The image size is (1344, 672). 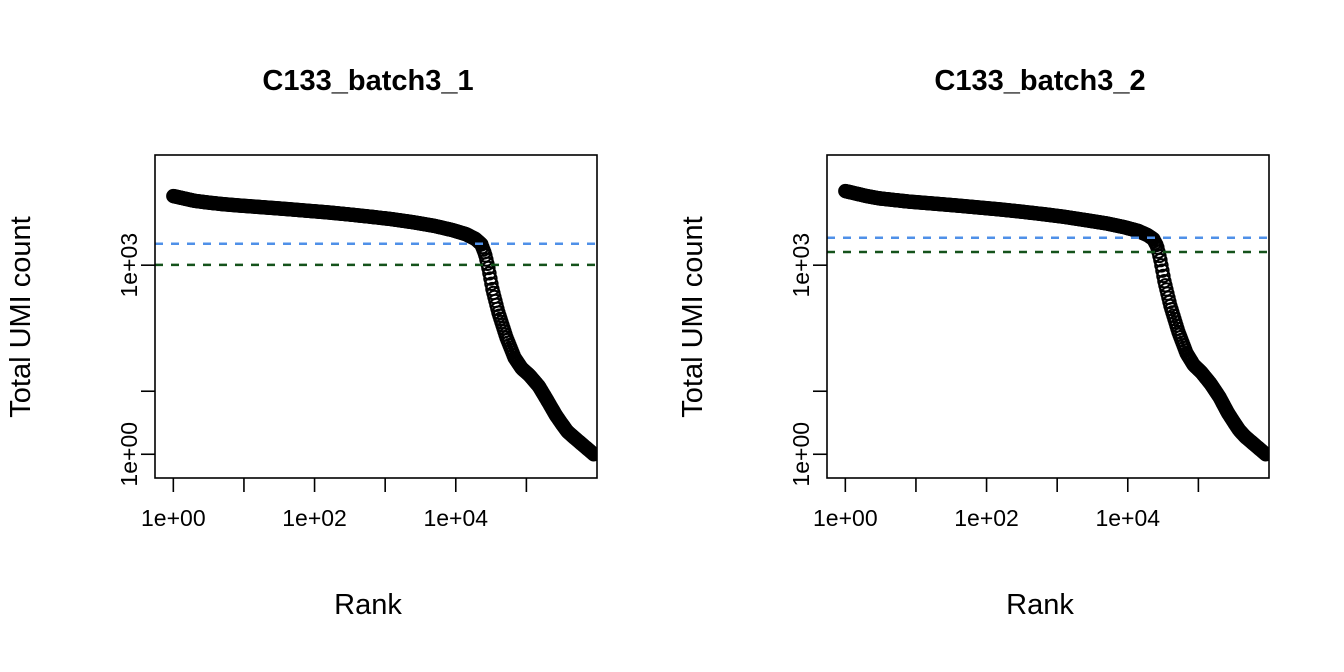 What do you see at coordinates (367, 81) in the screenshot?
I see `plot-title: C133_batch3_1` at bounding box center [367, 81].